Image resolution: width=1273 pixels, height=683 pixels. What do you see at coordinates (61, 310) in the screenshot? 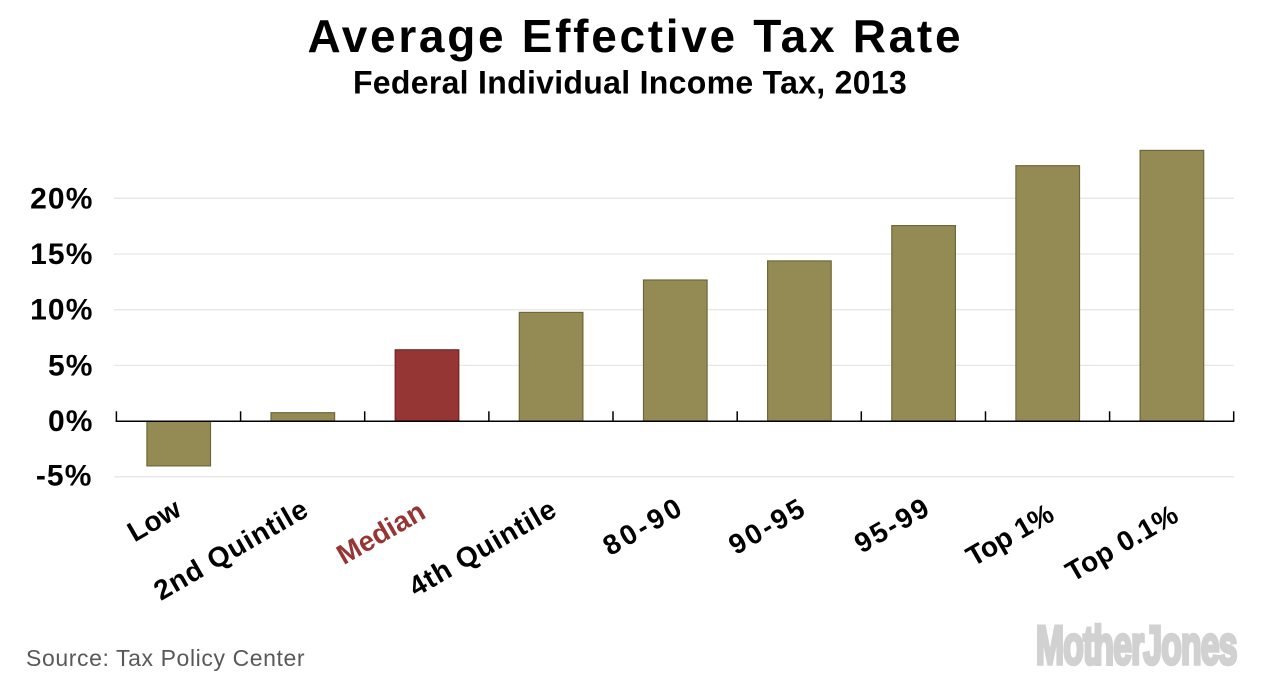
I see `svg-text: 10%` at bounding box center [61, 310].